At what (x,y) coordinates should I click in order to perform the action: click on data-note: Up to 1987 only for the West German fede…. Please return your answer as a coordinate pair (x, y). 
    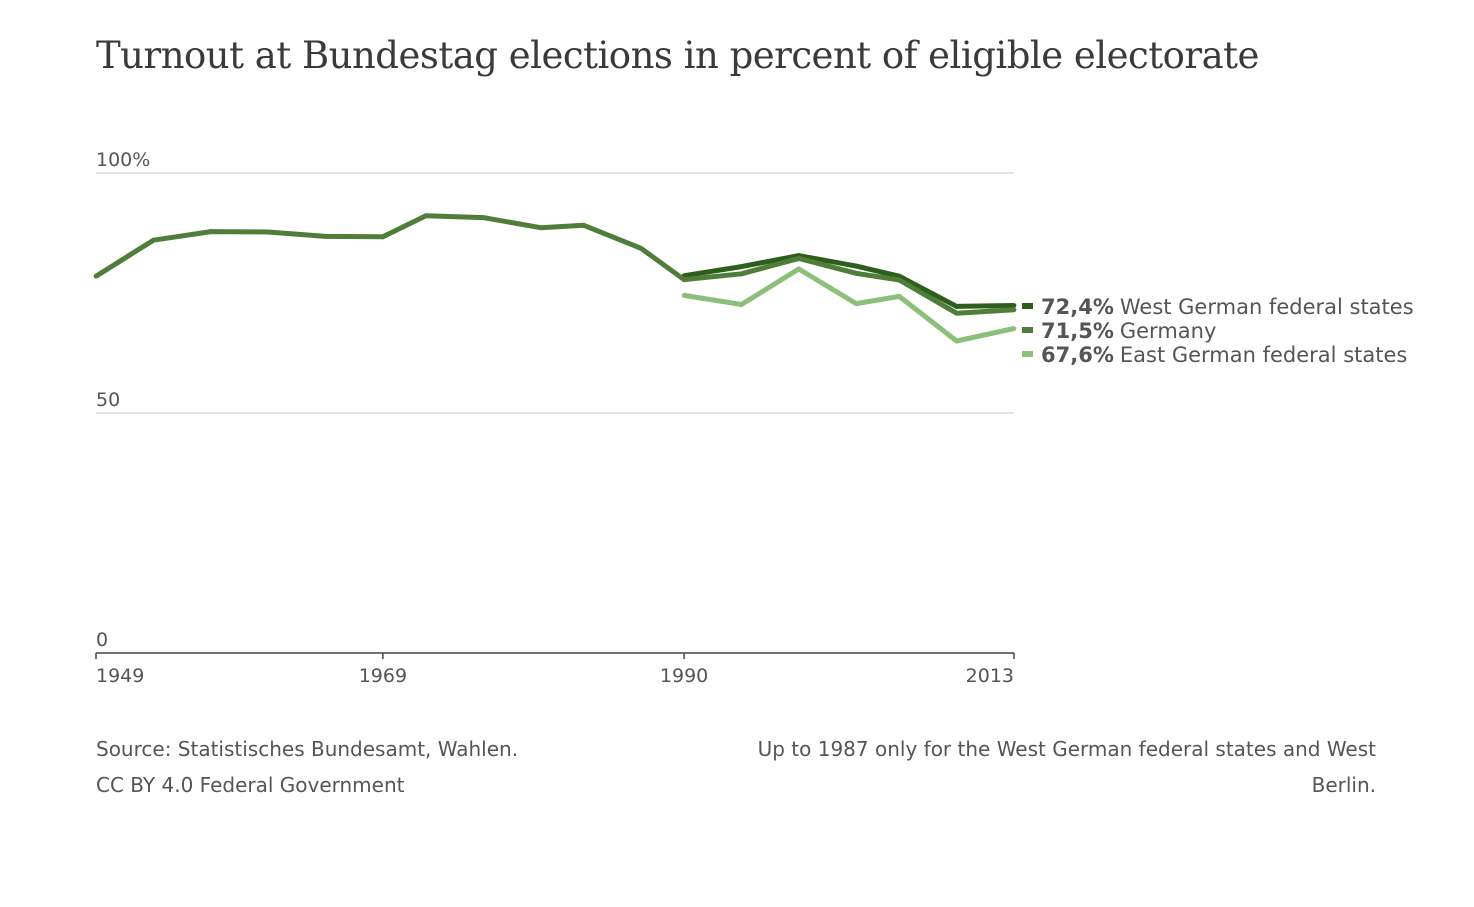
    Looking at the image, I should click on (1066, 767).